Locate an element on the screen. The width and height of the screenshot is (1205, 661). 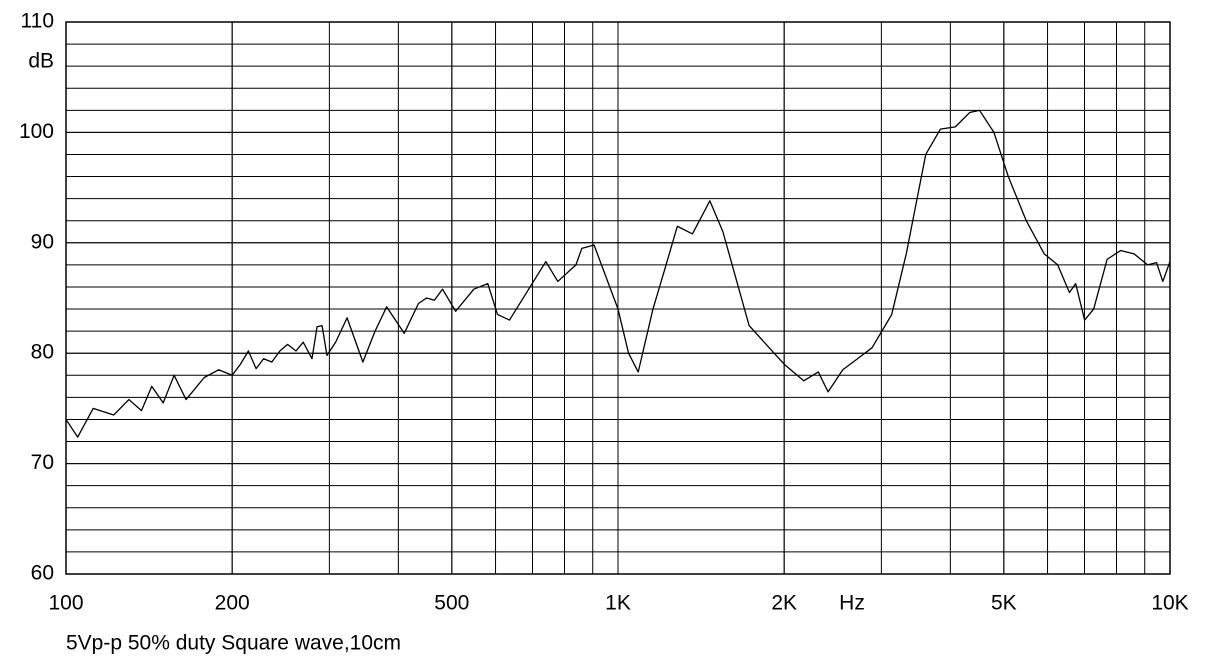
x-tick-label: 1K is located at coordinates (618, 603).